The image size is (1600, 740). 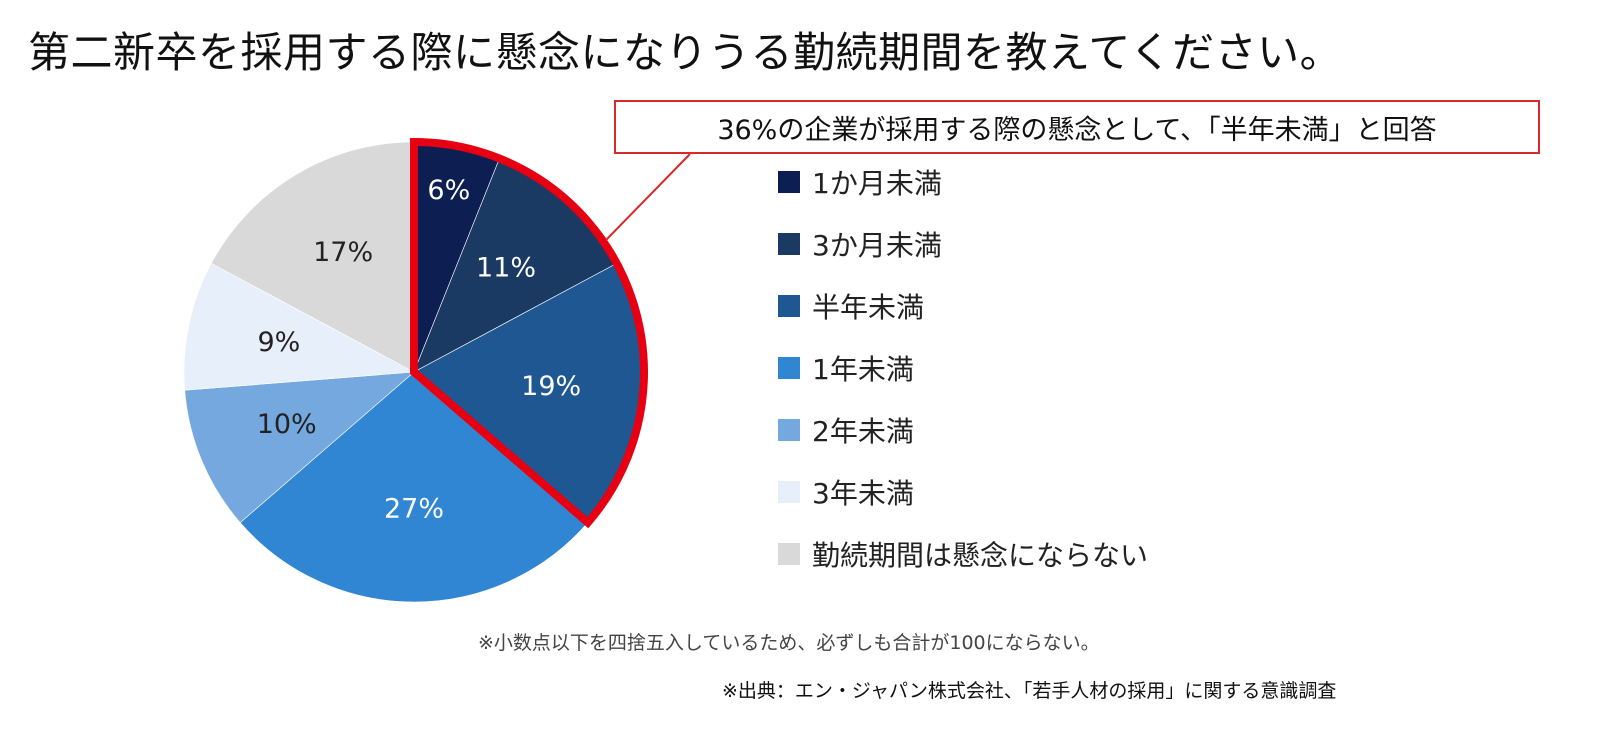 What do you see at coordinates (877, 183) in the screenshot?
I see `legend-label: 1か月未満` at bounding box center [877, 183].